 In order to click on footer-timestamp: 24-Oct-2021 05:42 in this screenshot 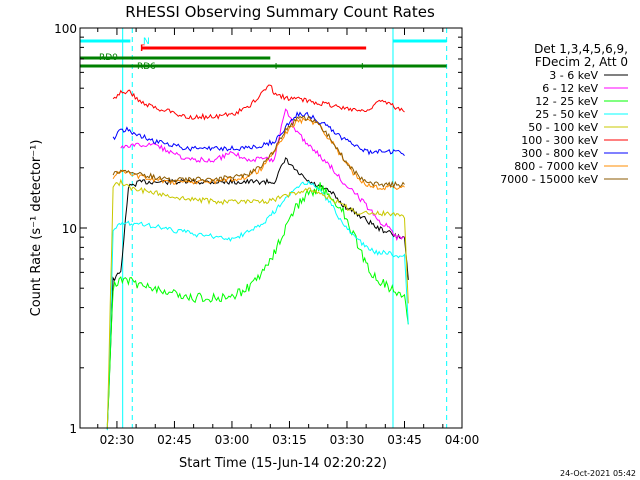, I will do `click(598, 473)`.